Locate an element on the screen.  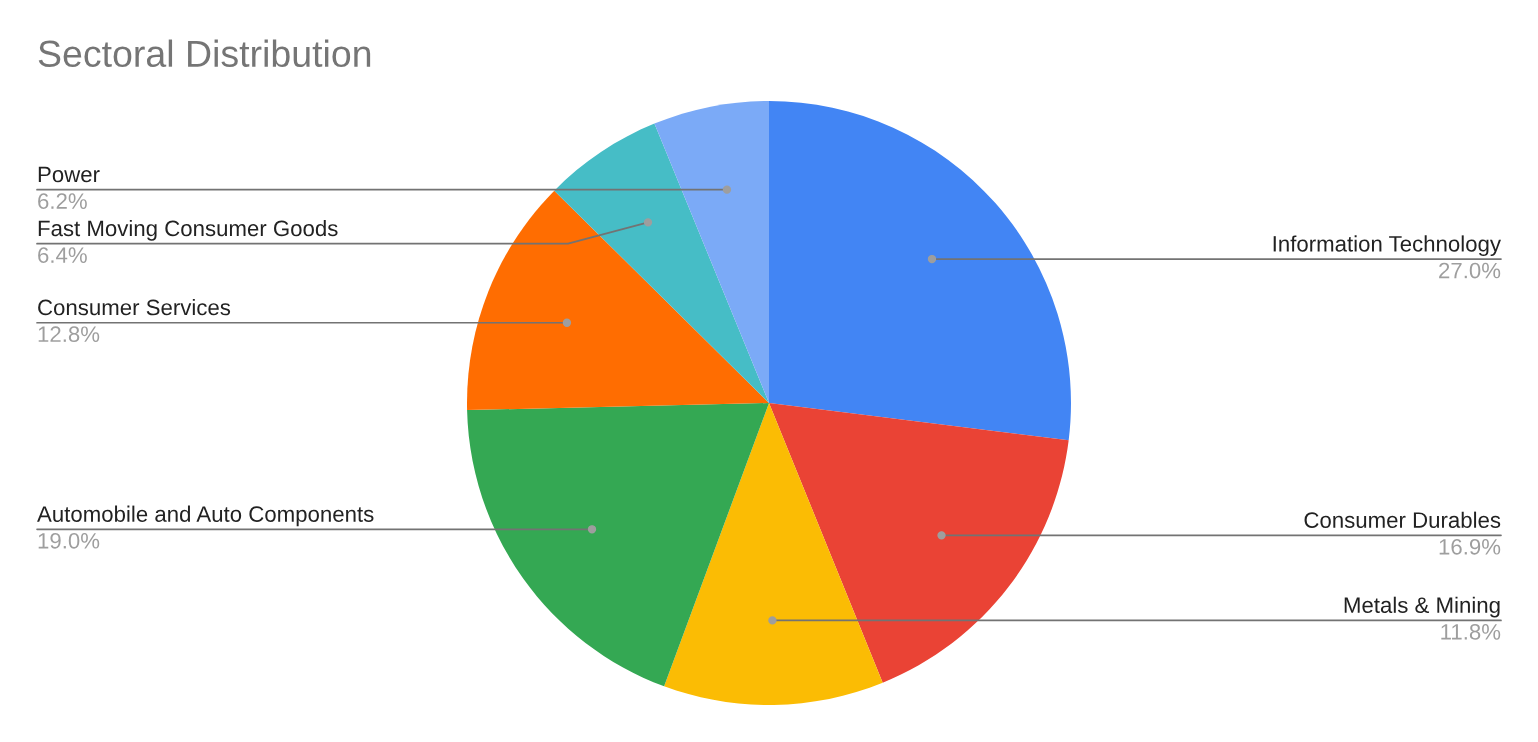
slice-label: Metals & Mining is located at coordinates (1422, 607).